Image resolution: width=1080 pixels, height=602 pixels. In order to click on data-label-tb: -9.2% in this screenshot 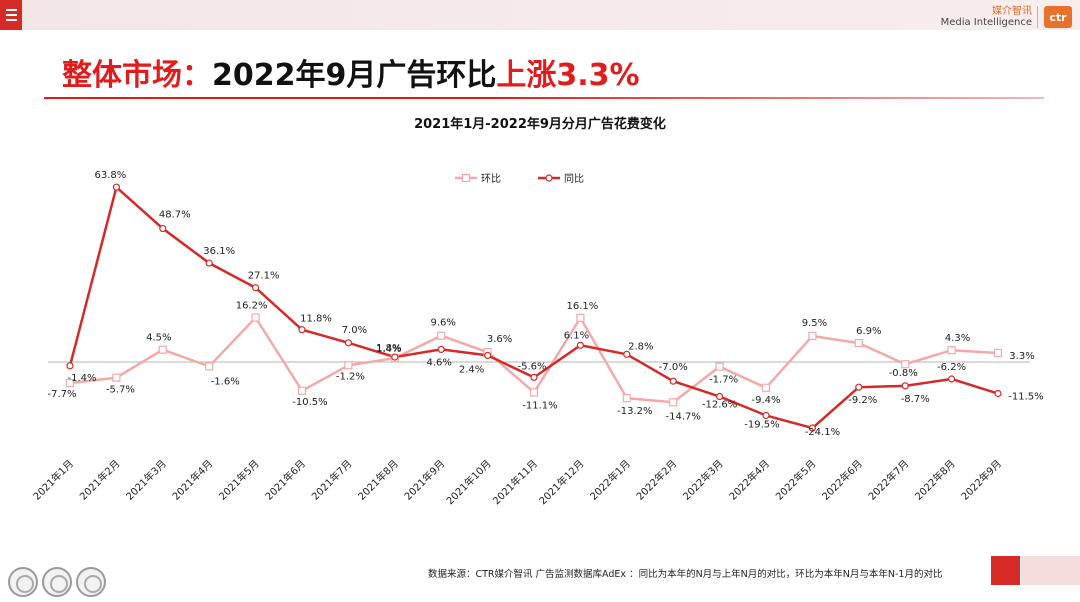, I will do `click(862, 400)`.